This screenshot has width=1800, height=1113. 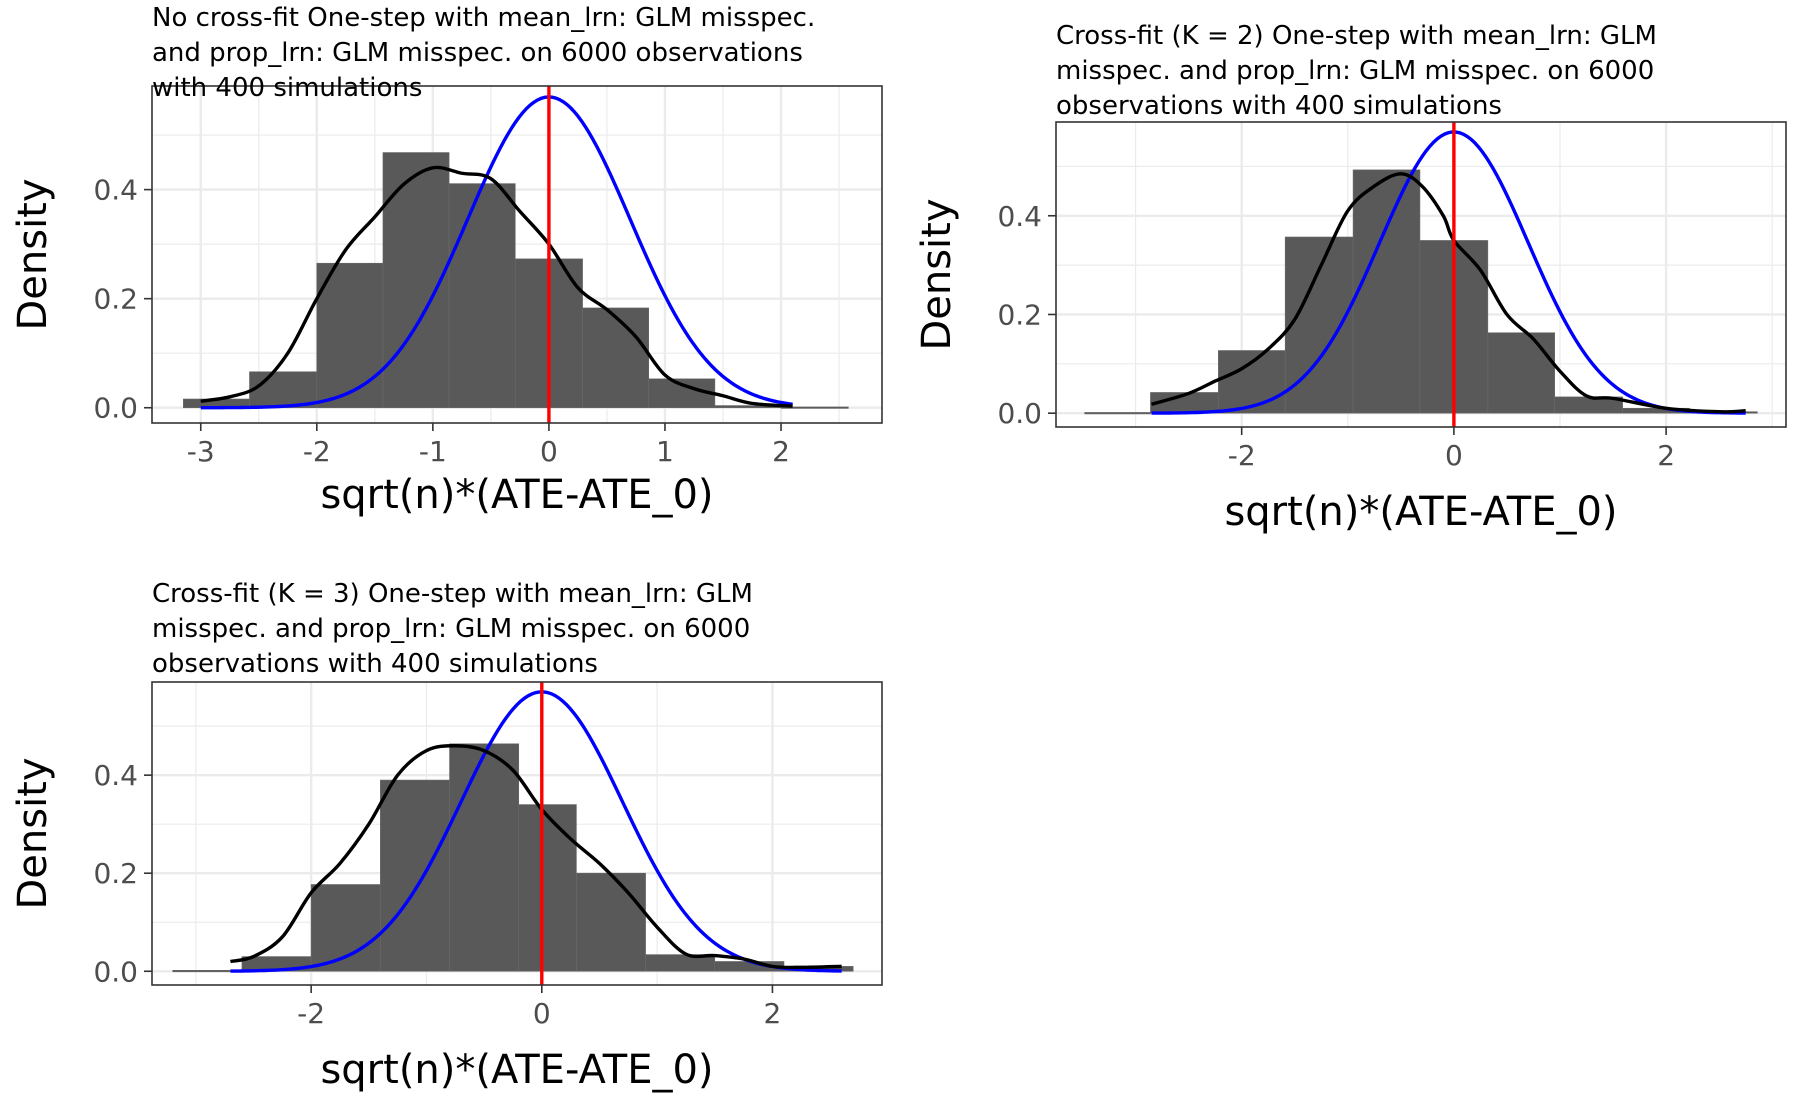 What do you see at coordinates (433, 451) in the screenshot?
I see `x-tick-label: -1` at bounding box center [433, 451].